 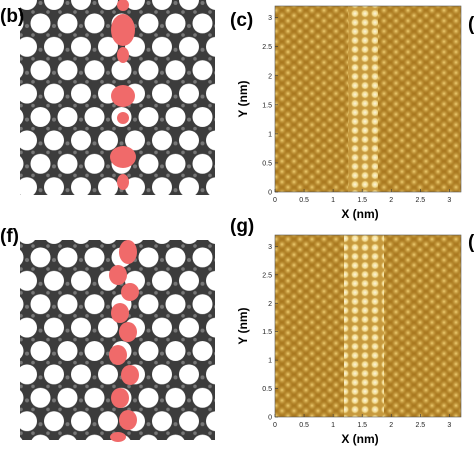 What do you see at coordinates (242, 226) in the screenshot?
I see `panel-label: (g)` at bounding box center [242, 226].